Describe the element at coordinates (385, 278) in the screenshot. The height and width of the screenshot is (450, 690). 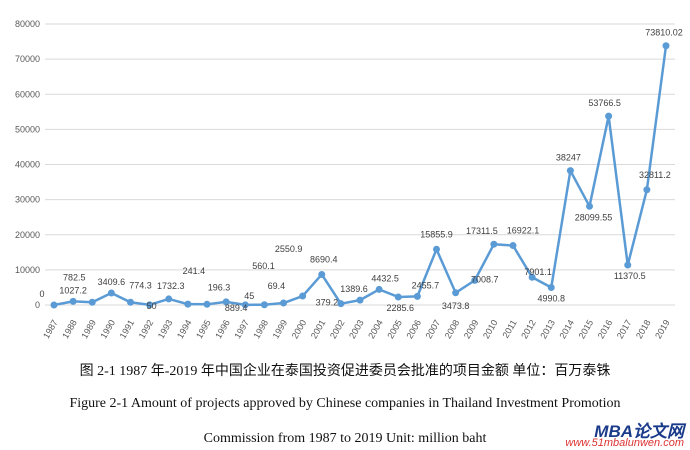
I see `data-label: 4432.5` at that location.